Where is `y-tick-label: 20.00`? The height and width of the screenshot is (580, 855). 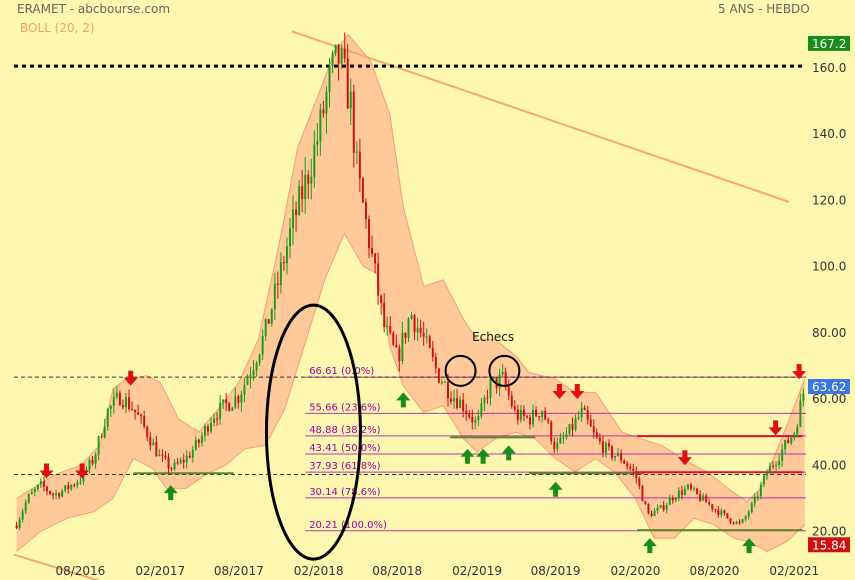
y-tick-label: 20.00 is located at coordinates (829, 532).